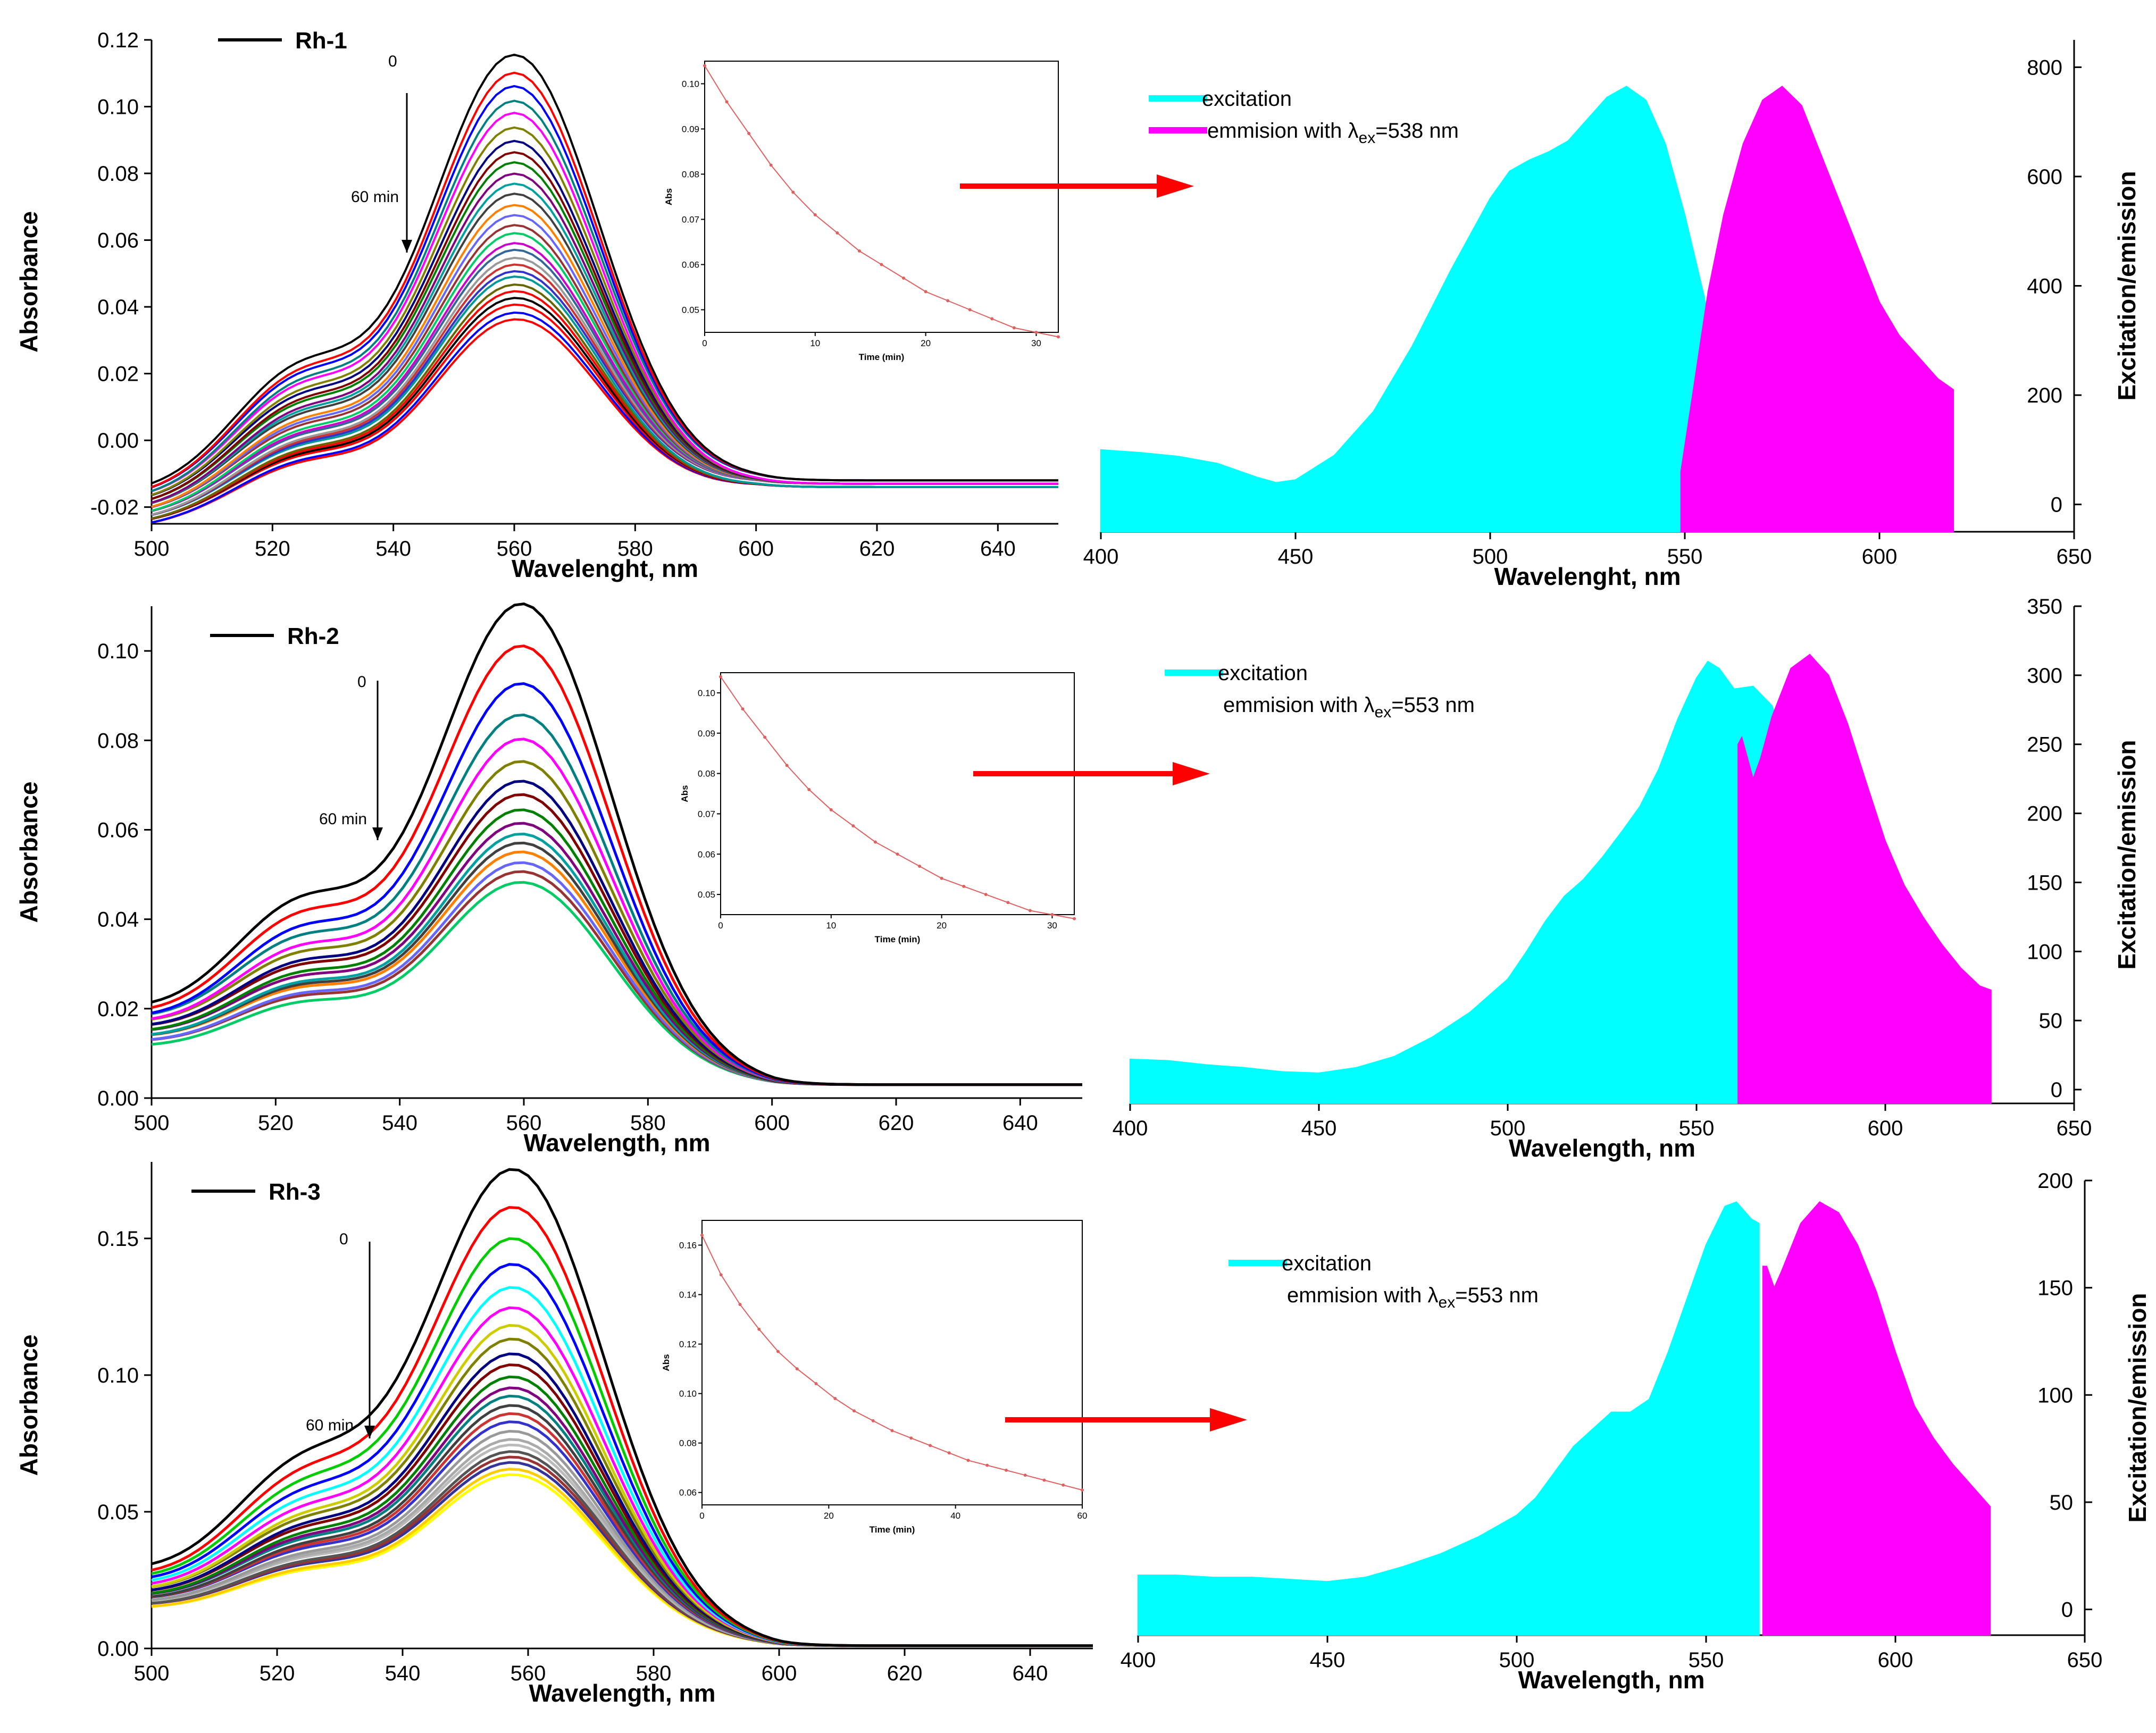  I want to click on x-axis-title: Wavelenght, nm, so click(605, 568).